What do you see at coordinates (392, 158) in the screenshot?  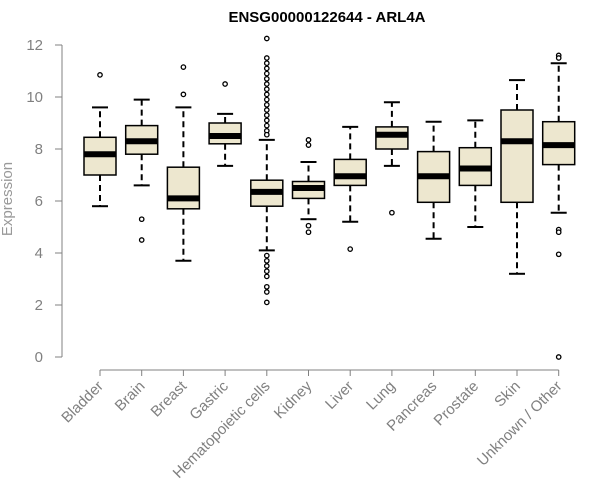 I see `box-lung` at bounding box center [392, 158].